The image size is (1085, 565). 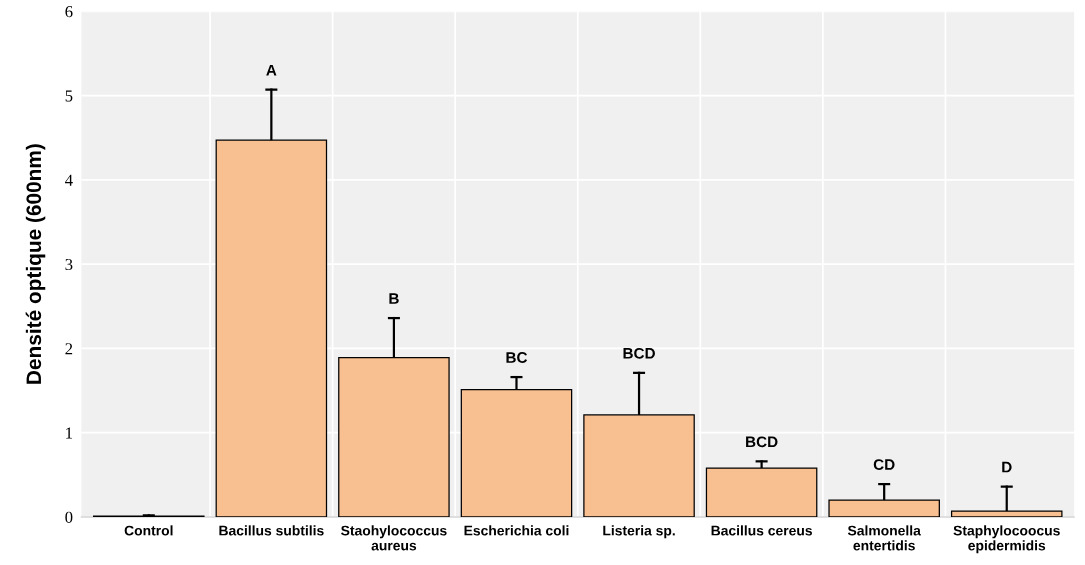 I want to click on y-axis-title: Densité optique (600nm), so click(x=35, y=264).